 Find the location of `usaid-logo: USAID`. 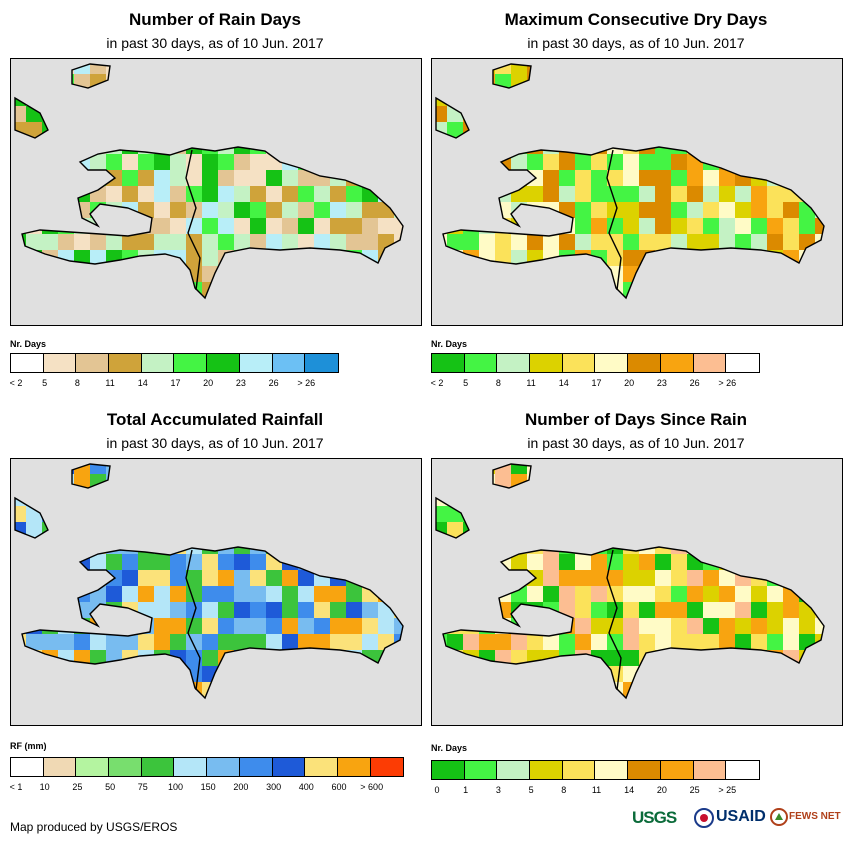

usaid-logo: USAID is located at coordinates (741, 816).